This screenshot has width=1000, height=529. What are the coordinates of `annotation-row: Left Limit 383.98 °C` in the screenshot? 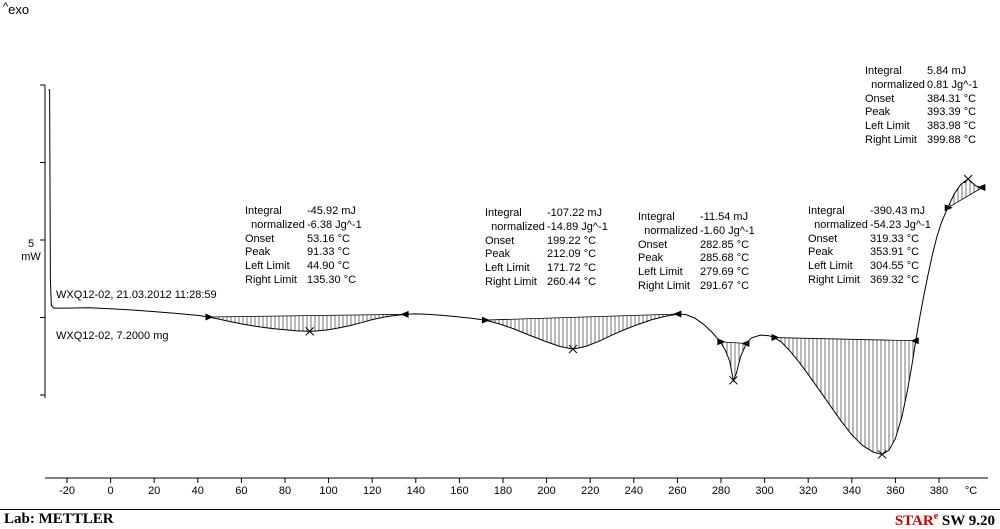 It's located at (921, 127).